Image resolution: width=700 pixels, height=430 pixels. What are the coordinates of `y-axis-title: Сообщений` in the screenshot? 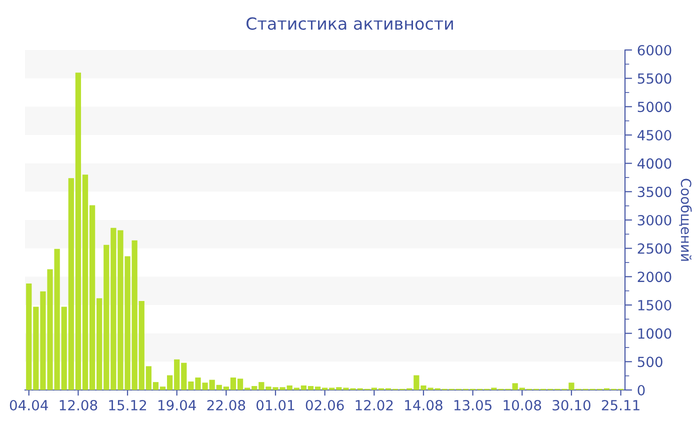 It's located at (685, 219).